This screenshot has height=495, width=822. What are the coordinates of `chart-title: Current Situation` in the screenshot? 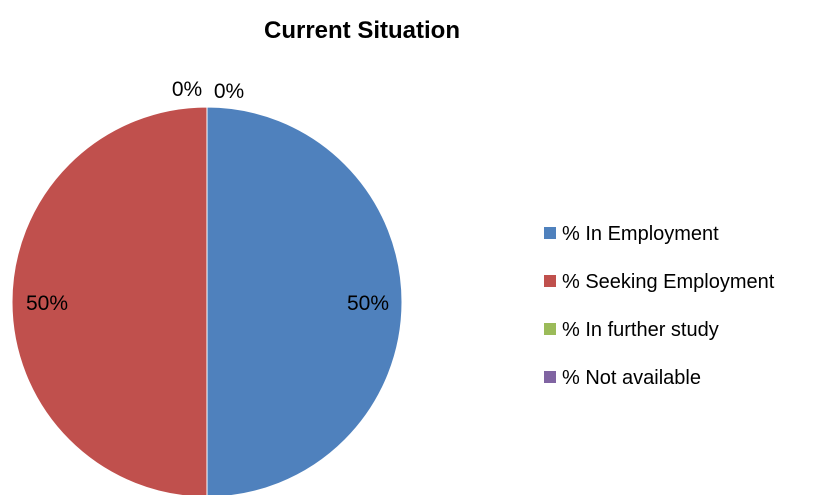 It's located at (362, 30).